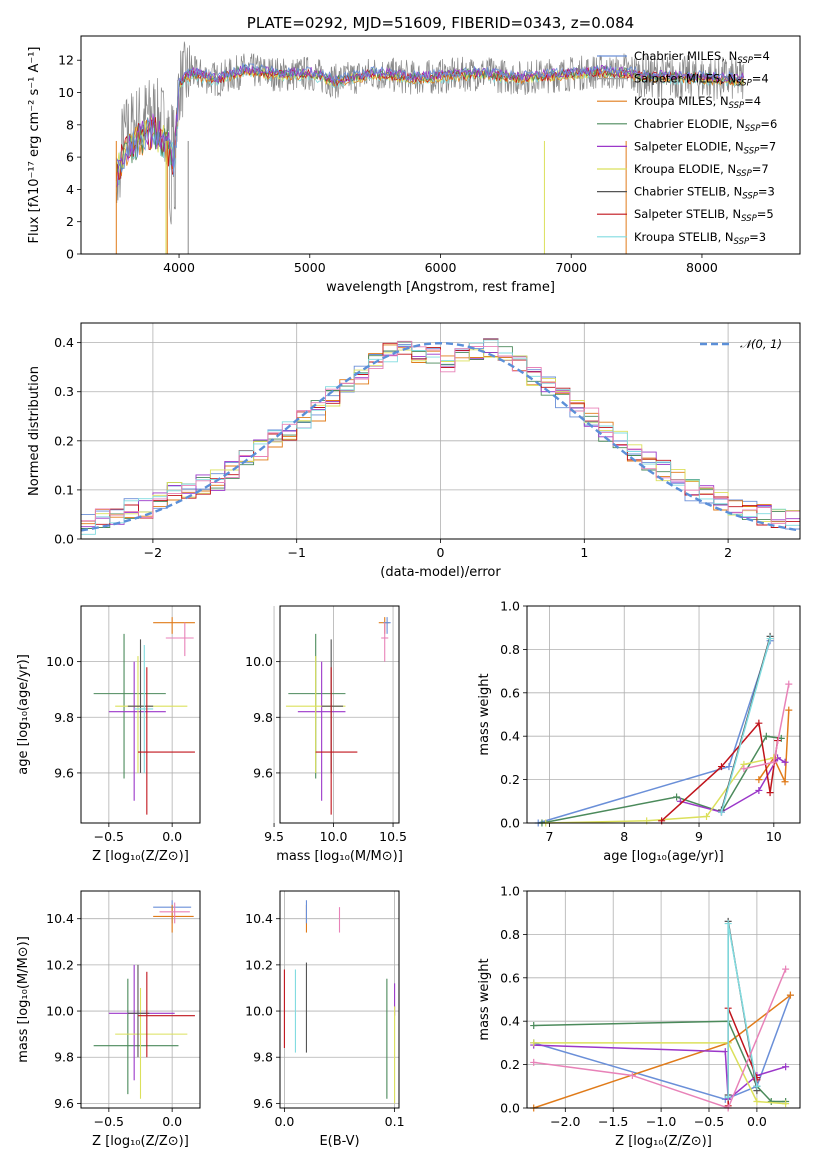 This screenshot has height=1170, width=819. I want to click on y-axis-label: mass [log₁₀(M/M⊙)], so click(23, 999).